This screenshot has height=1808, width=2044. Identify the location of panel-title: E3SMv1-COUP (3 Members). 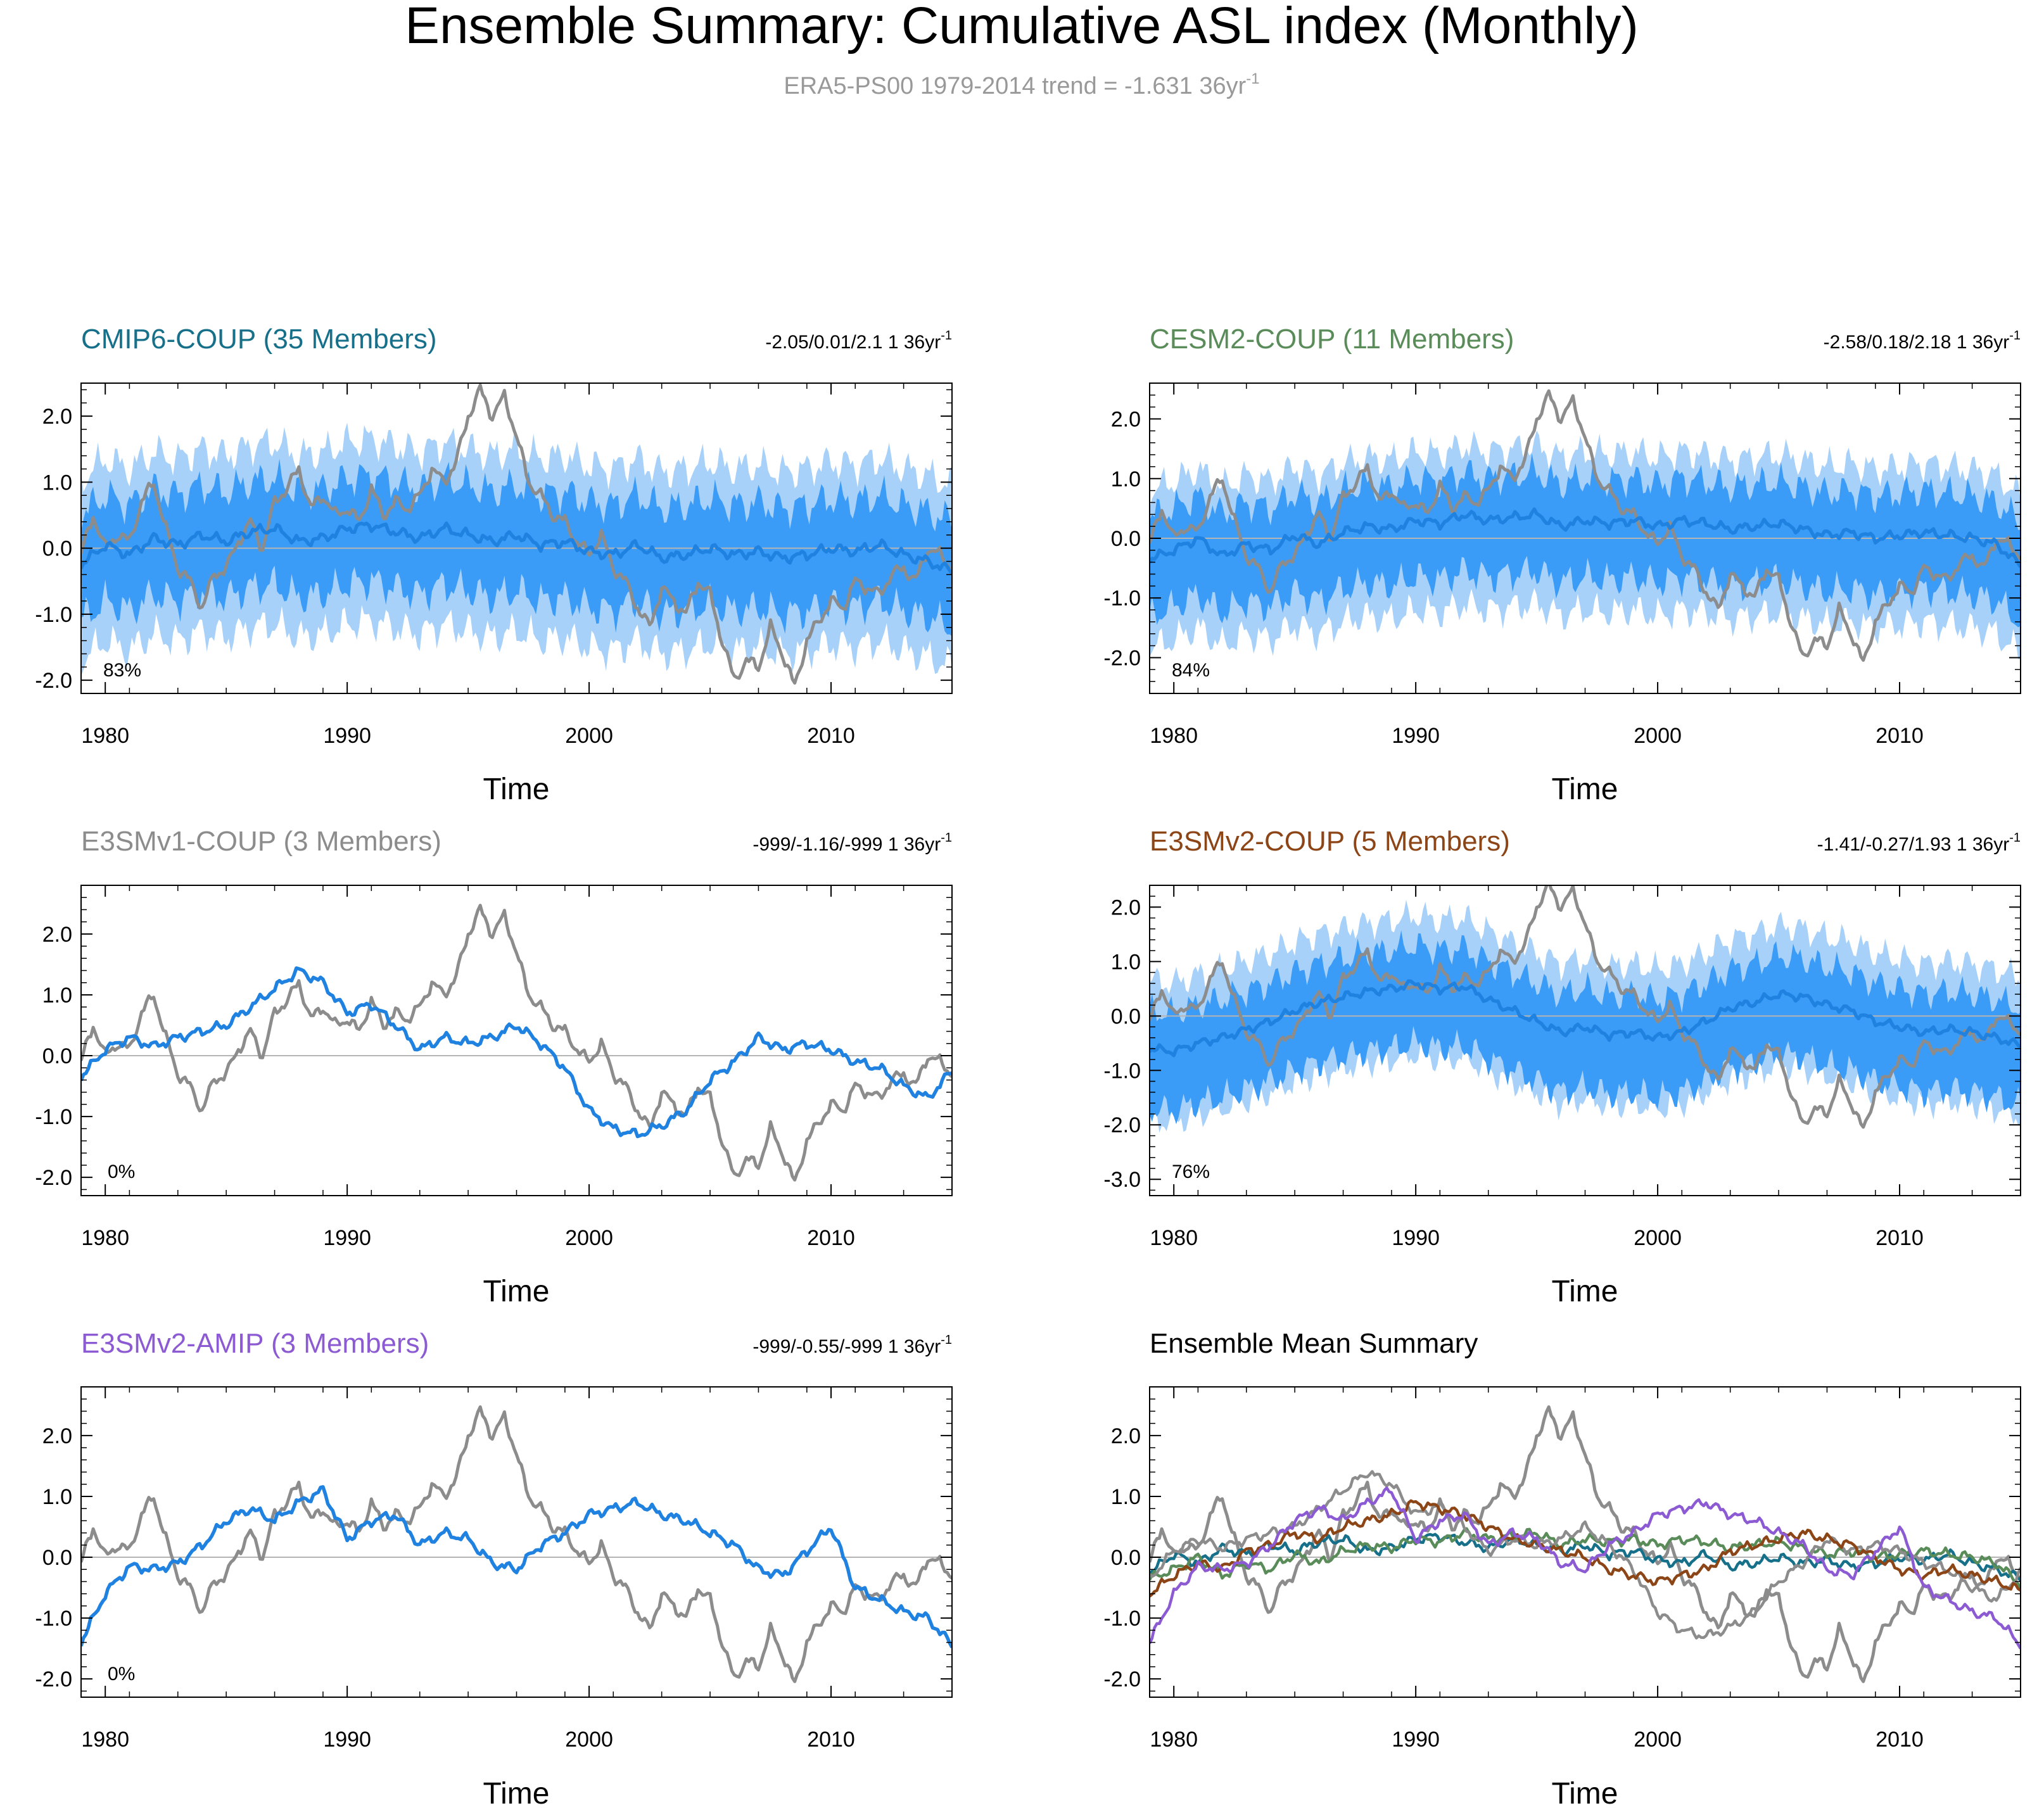
(261, 842).